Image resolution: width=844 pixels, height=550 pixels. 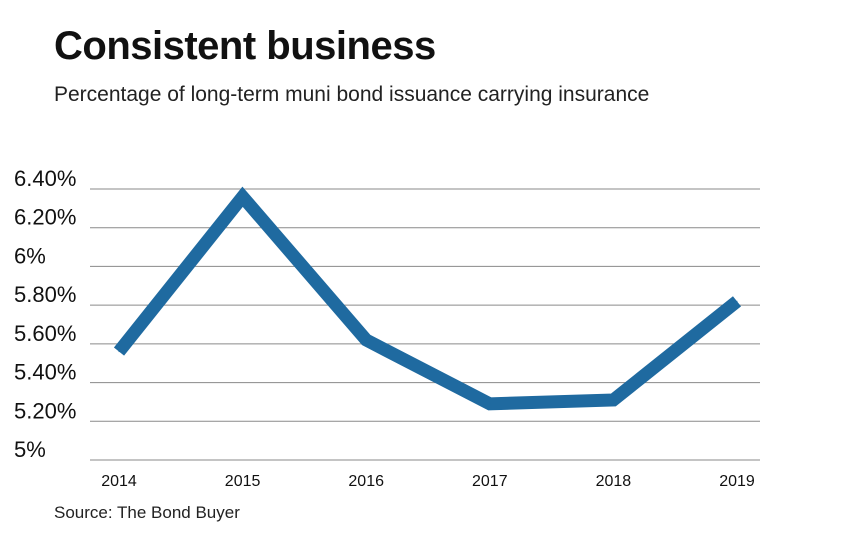 What do you see at coordinates (30, 255) in the screenshot?
I see `y-tick-label: 6%` at bounding box center [30, 255].